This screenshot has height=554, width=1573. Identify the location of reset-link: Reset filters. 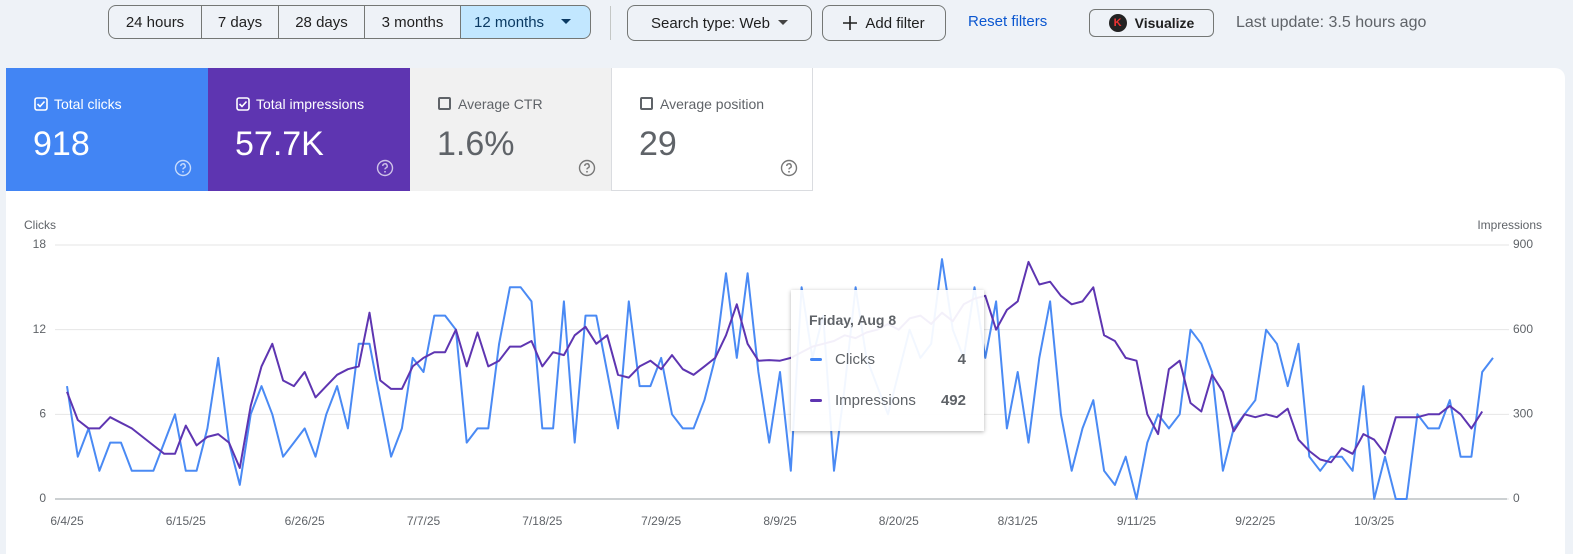
(1008, 21).